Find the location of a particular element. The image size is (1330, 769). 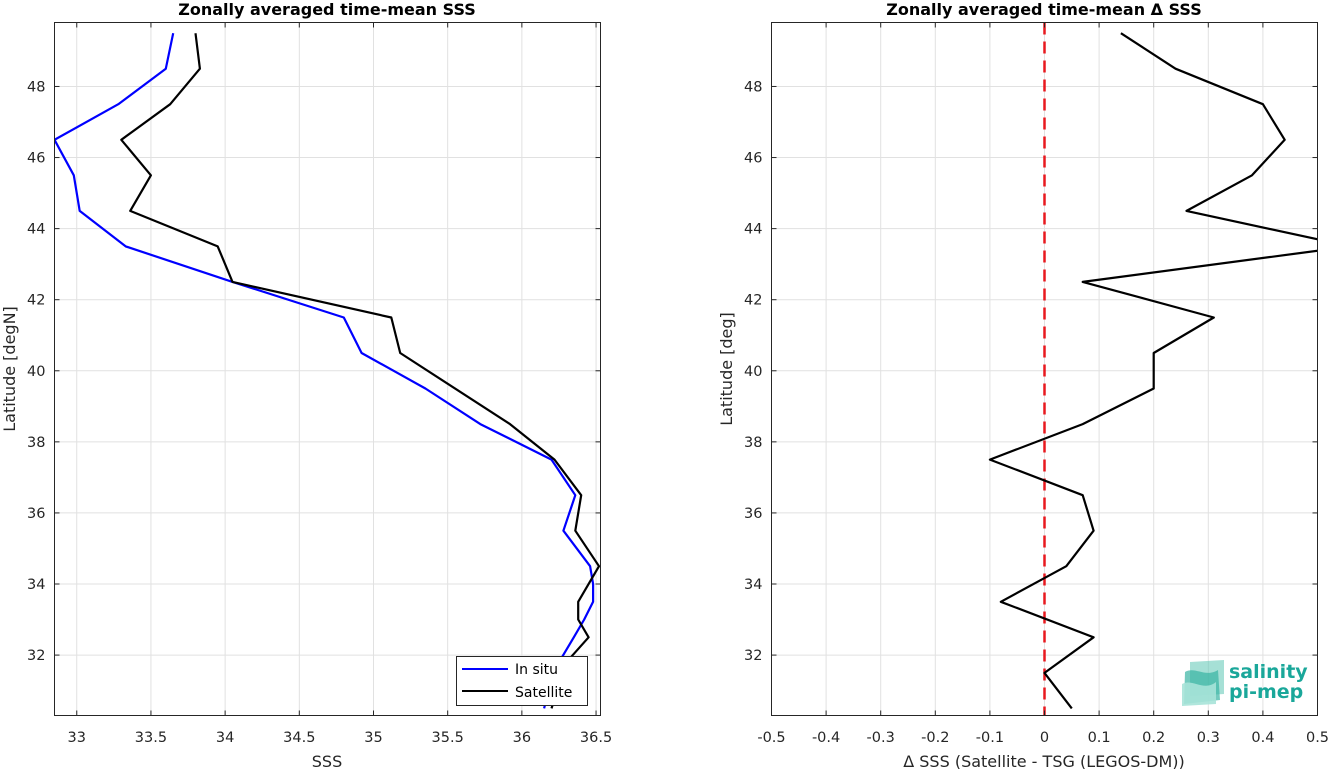

delta-sss-y-axis-label: Latitude [deg] is located at coordinates (726, 369).